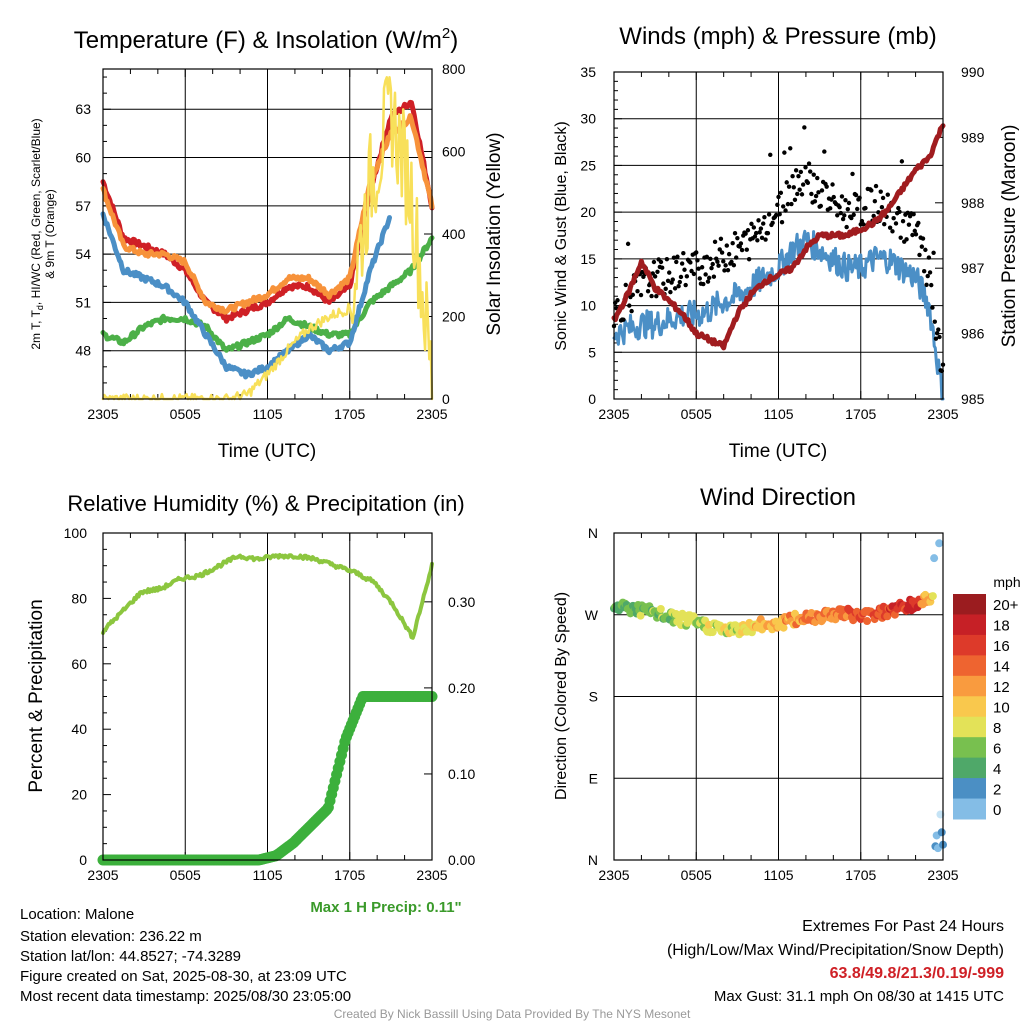 The width and height of the screenshot is (1024, 1024). What do you see at coordinates (696, 414) in the screenshot?
I see `wind-xtick-label: 0505` at bounding box center [696, 414].